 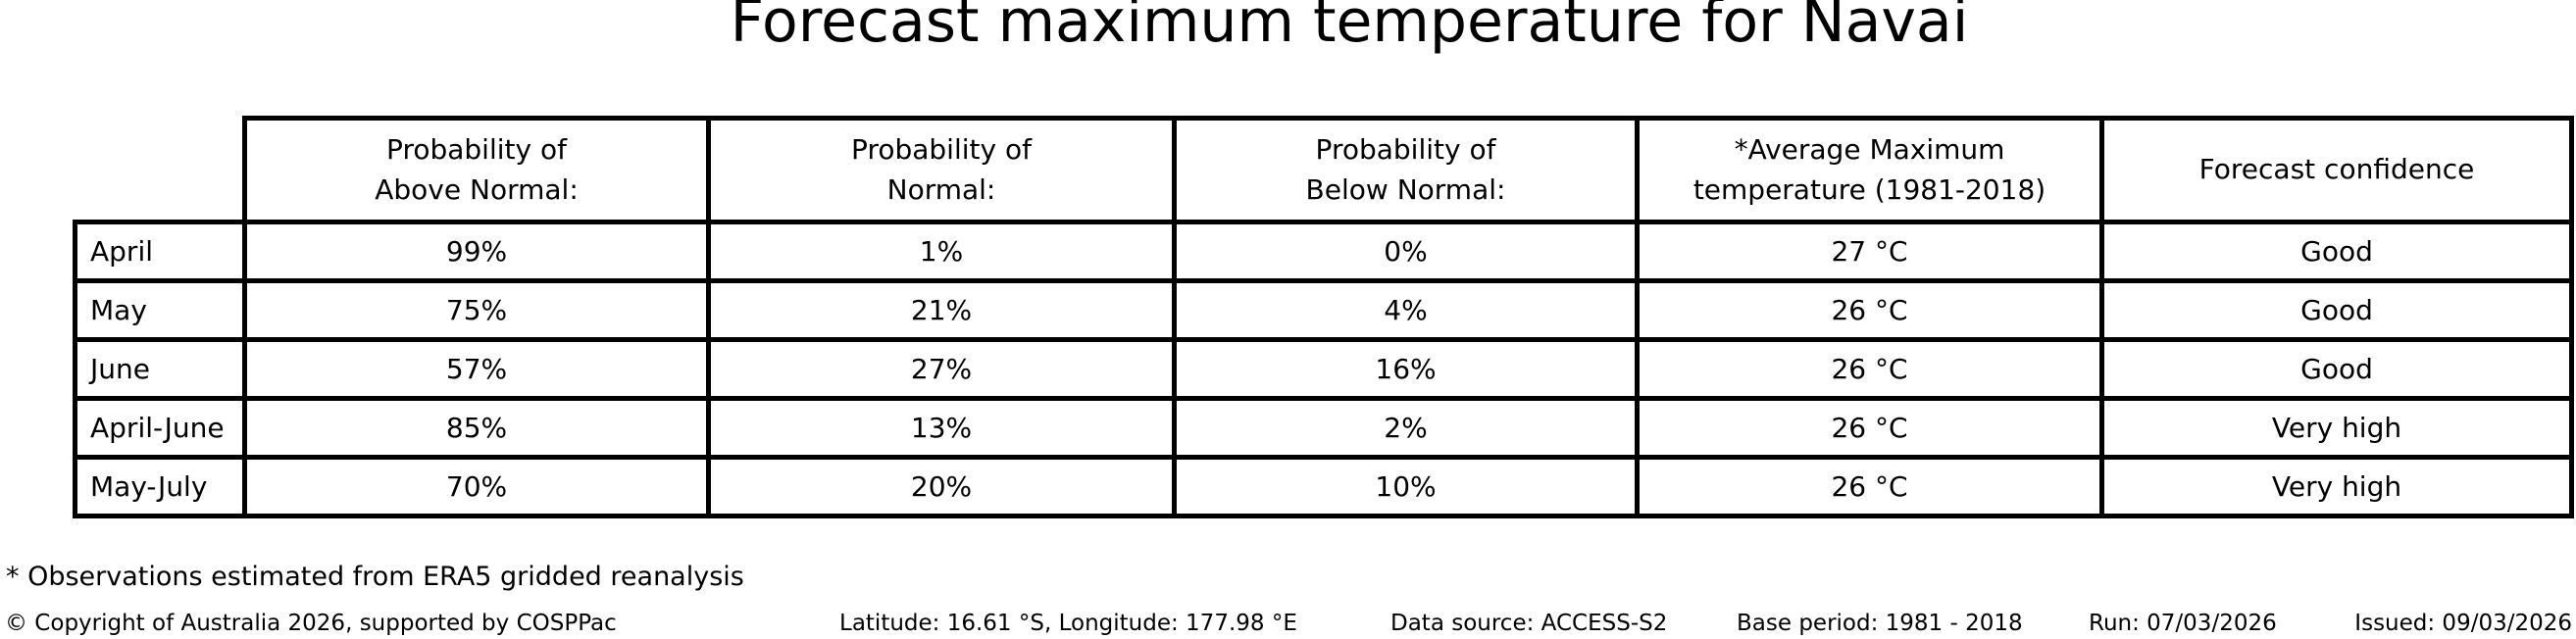 I want to click on cell-below-normal: 10%, so click(x=1406, y=487).